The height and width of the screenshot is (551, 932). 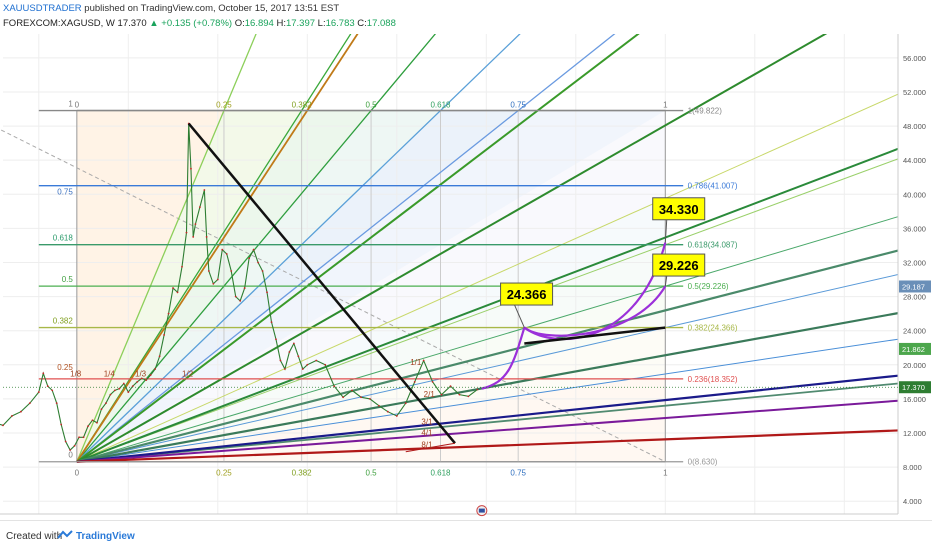 What do you see at coordinates (466, 516) in the screenshot?
I see `x-axis-labels` at bounding box center [466, 516].